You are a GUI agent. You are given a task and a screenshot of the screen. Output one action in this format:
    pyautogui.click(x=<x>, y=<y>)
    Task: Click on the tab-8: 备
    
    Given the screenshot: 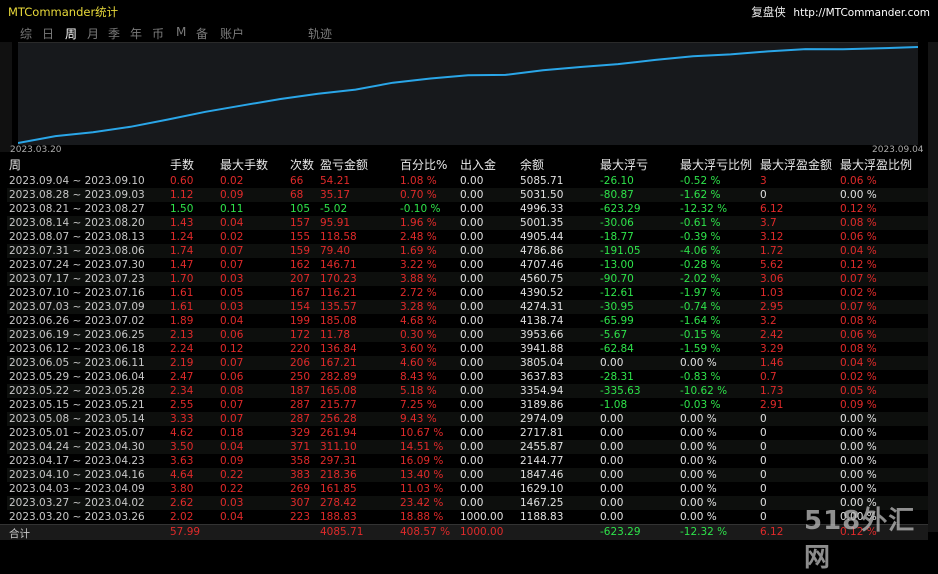 What is the action you would take?
    pyautogui.click(x=202, y=34)
    